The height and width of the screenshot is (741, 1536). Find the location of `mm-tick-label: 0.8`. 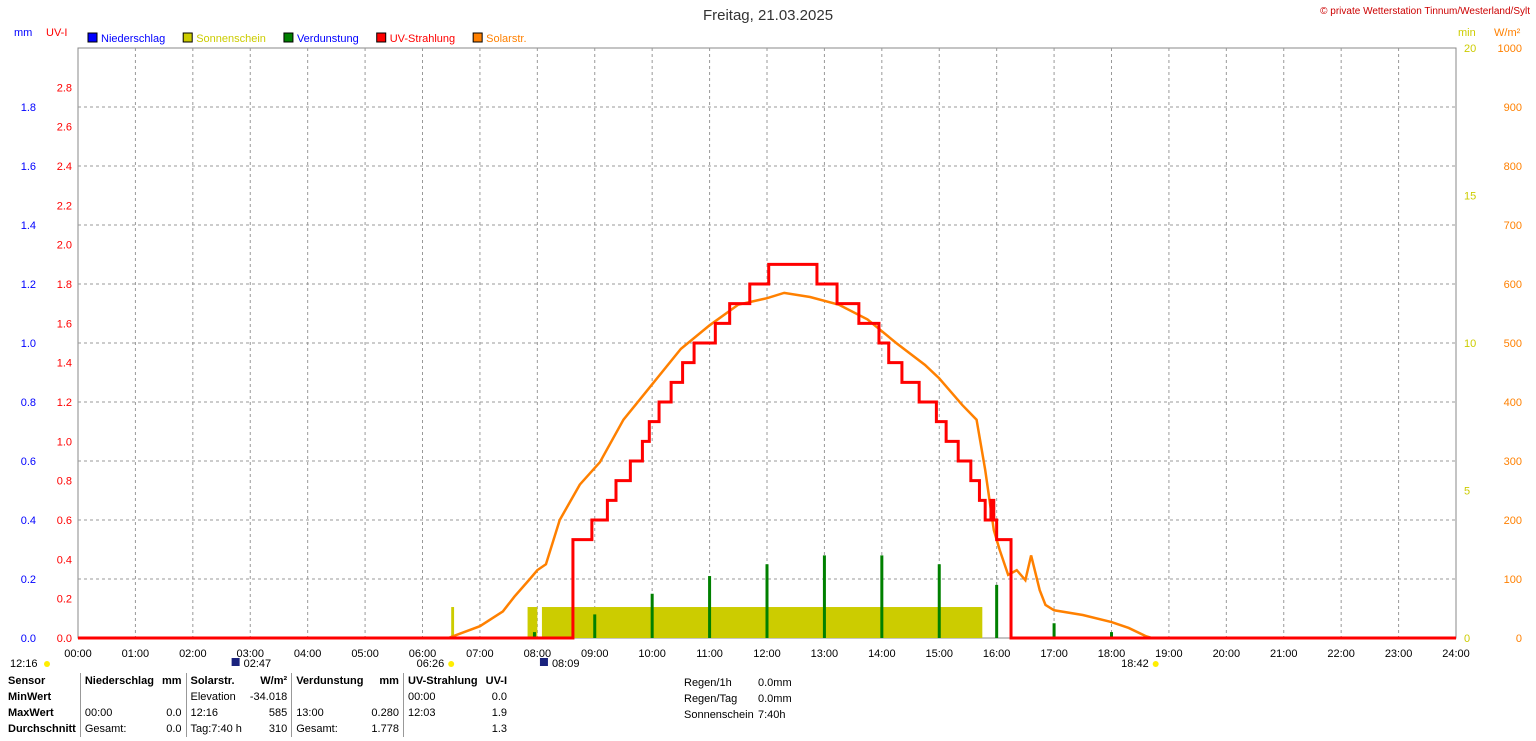

mm-tick-label: 0.8 is located at coordinates (28, 403).